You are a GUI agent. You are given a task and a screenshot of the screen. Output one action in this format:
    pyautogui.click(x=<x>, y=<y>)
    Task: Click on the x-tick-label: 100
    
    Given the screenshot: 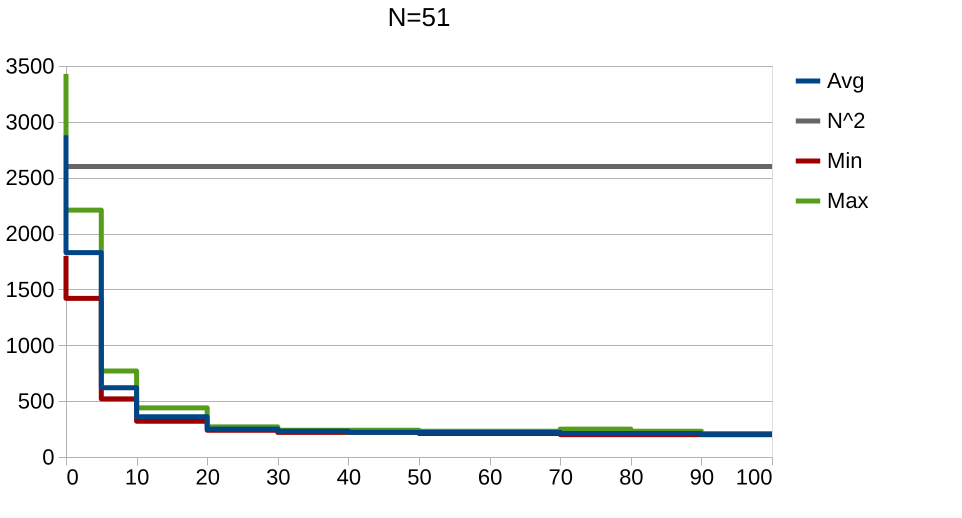 What is the action you would take?
    pyautogui.click(x=754, y=477)
    